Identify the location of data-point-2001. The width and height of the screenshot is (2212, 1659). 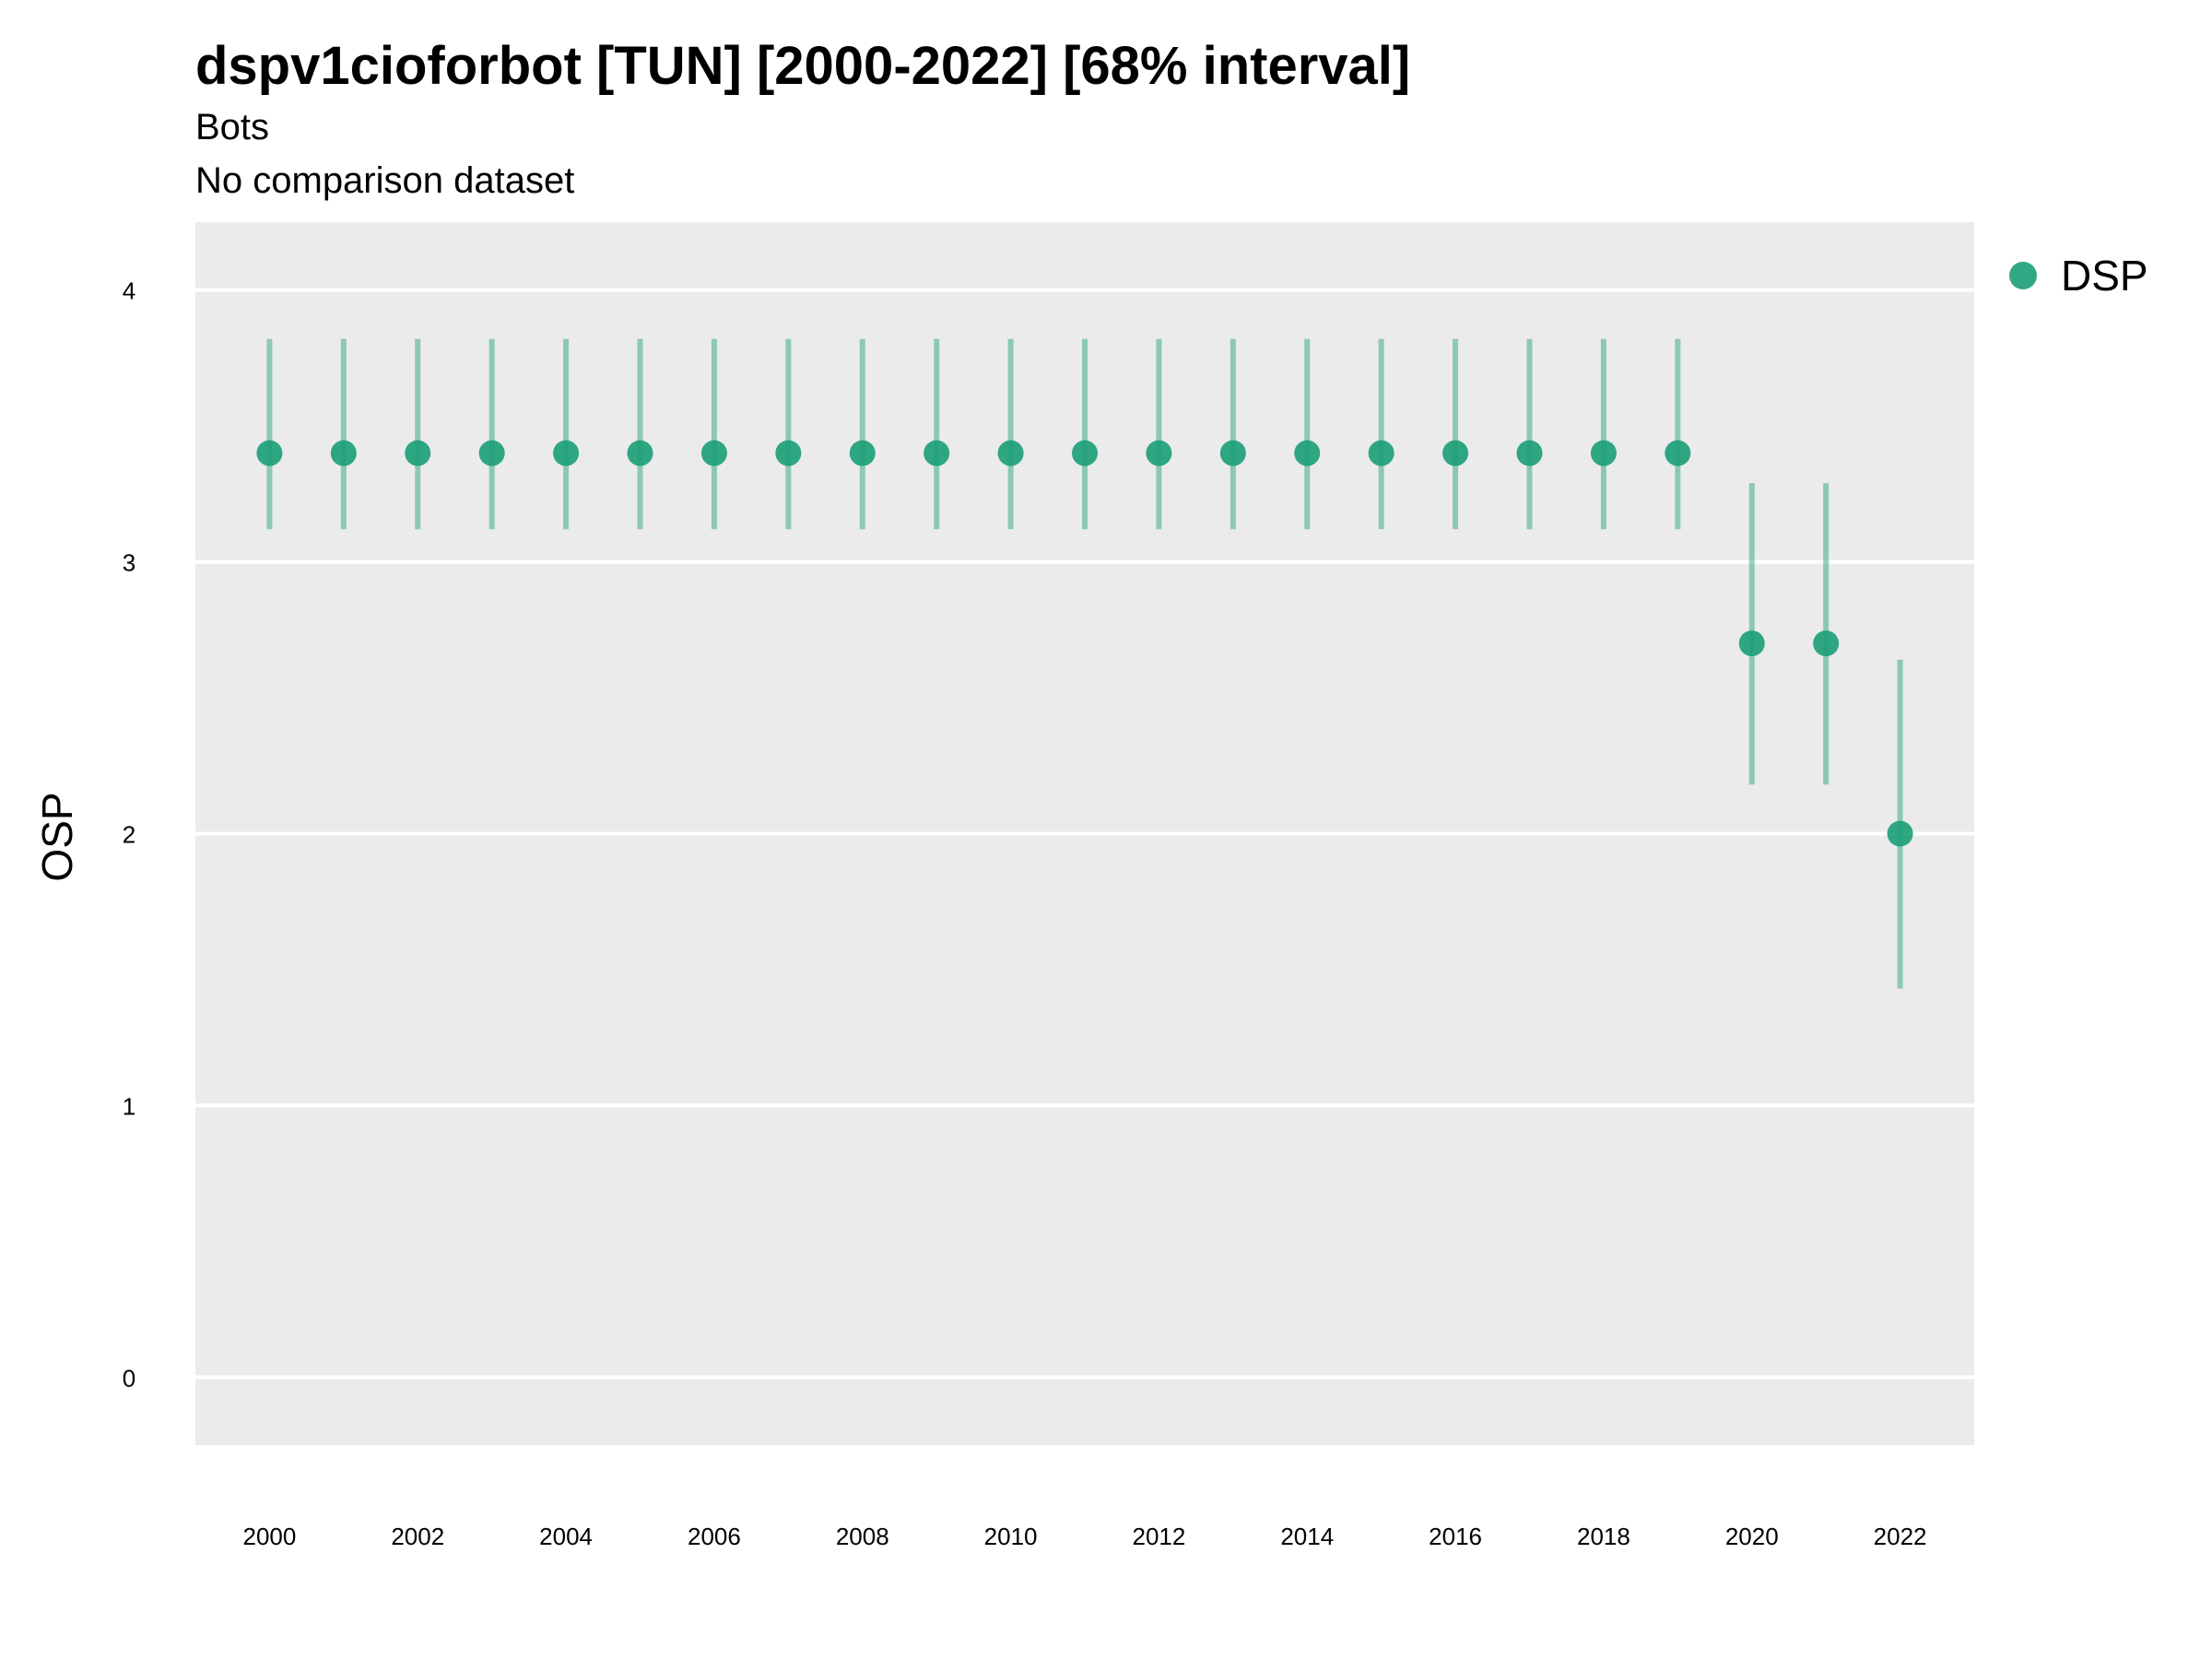
(343, 453).